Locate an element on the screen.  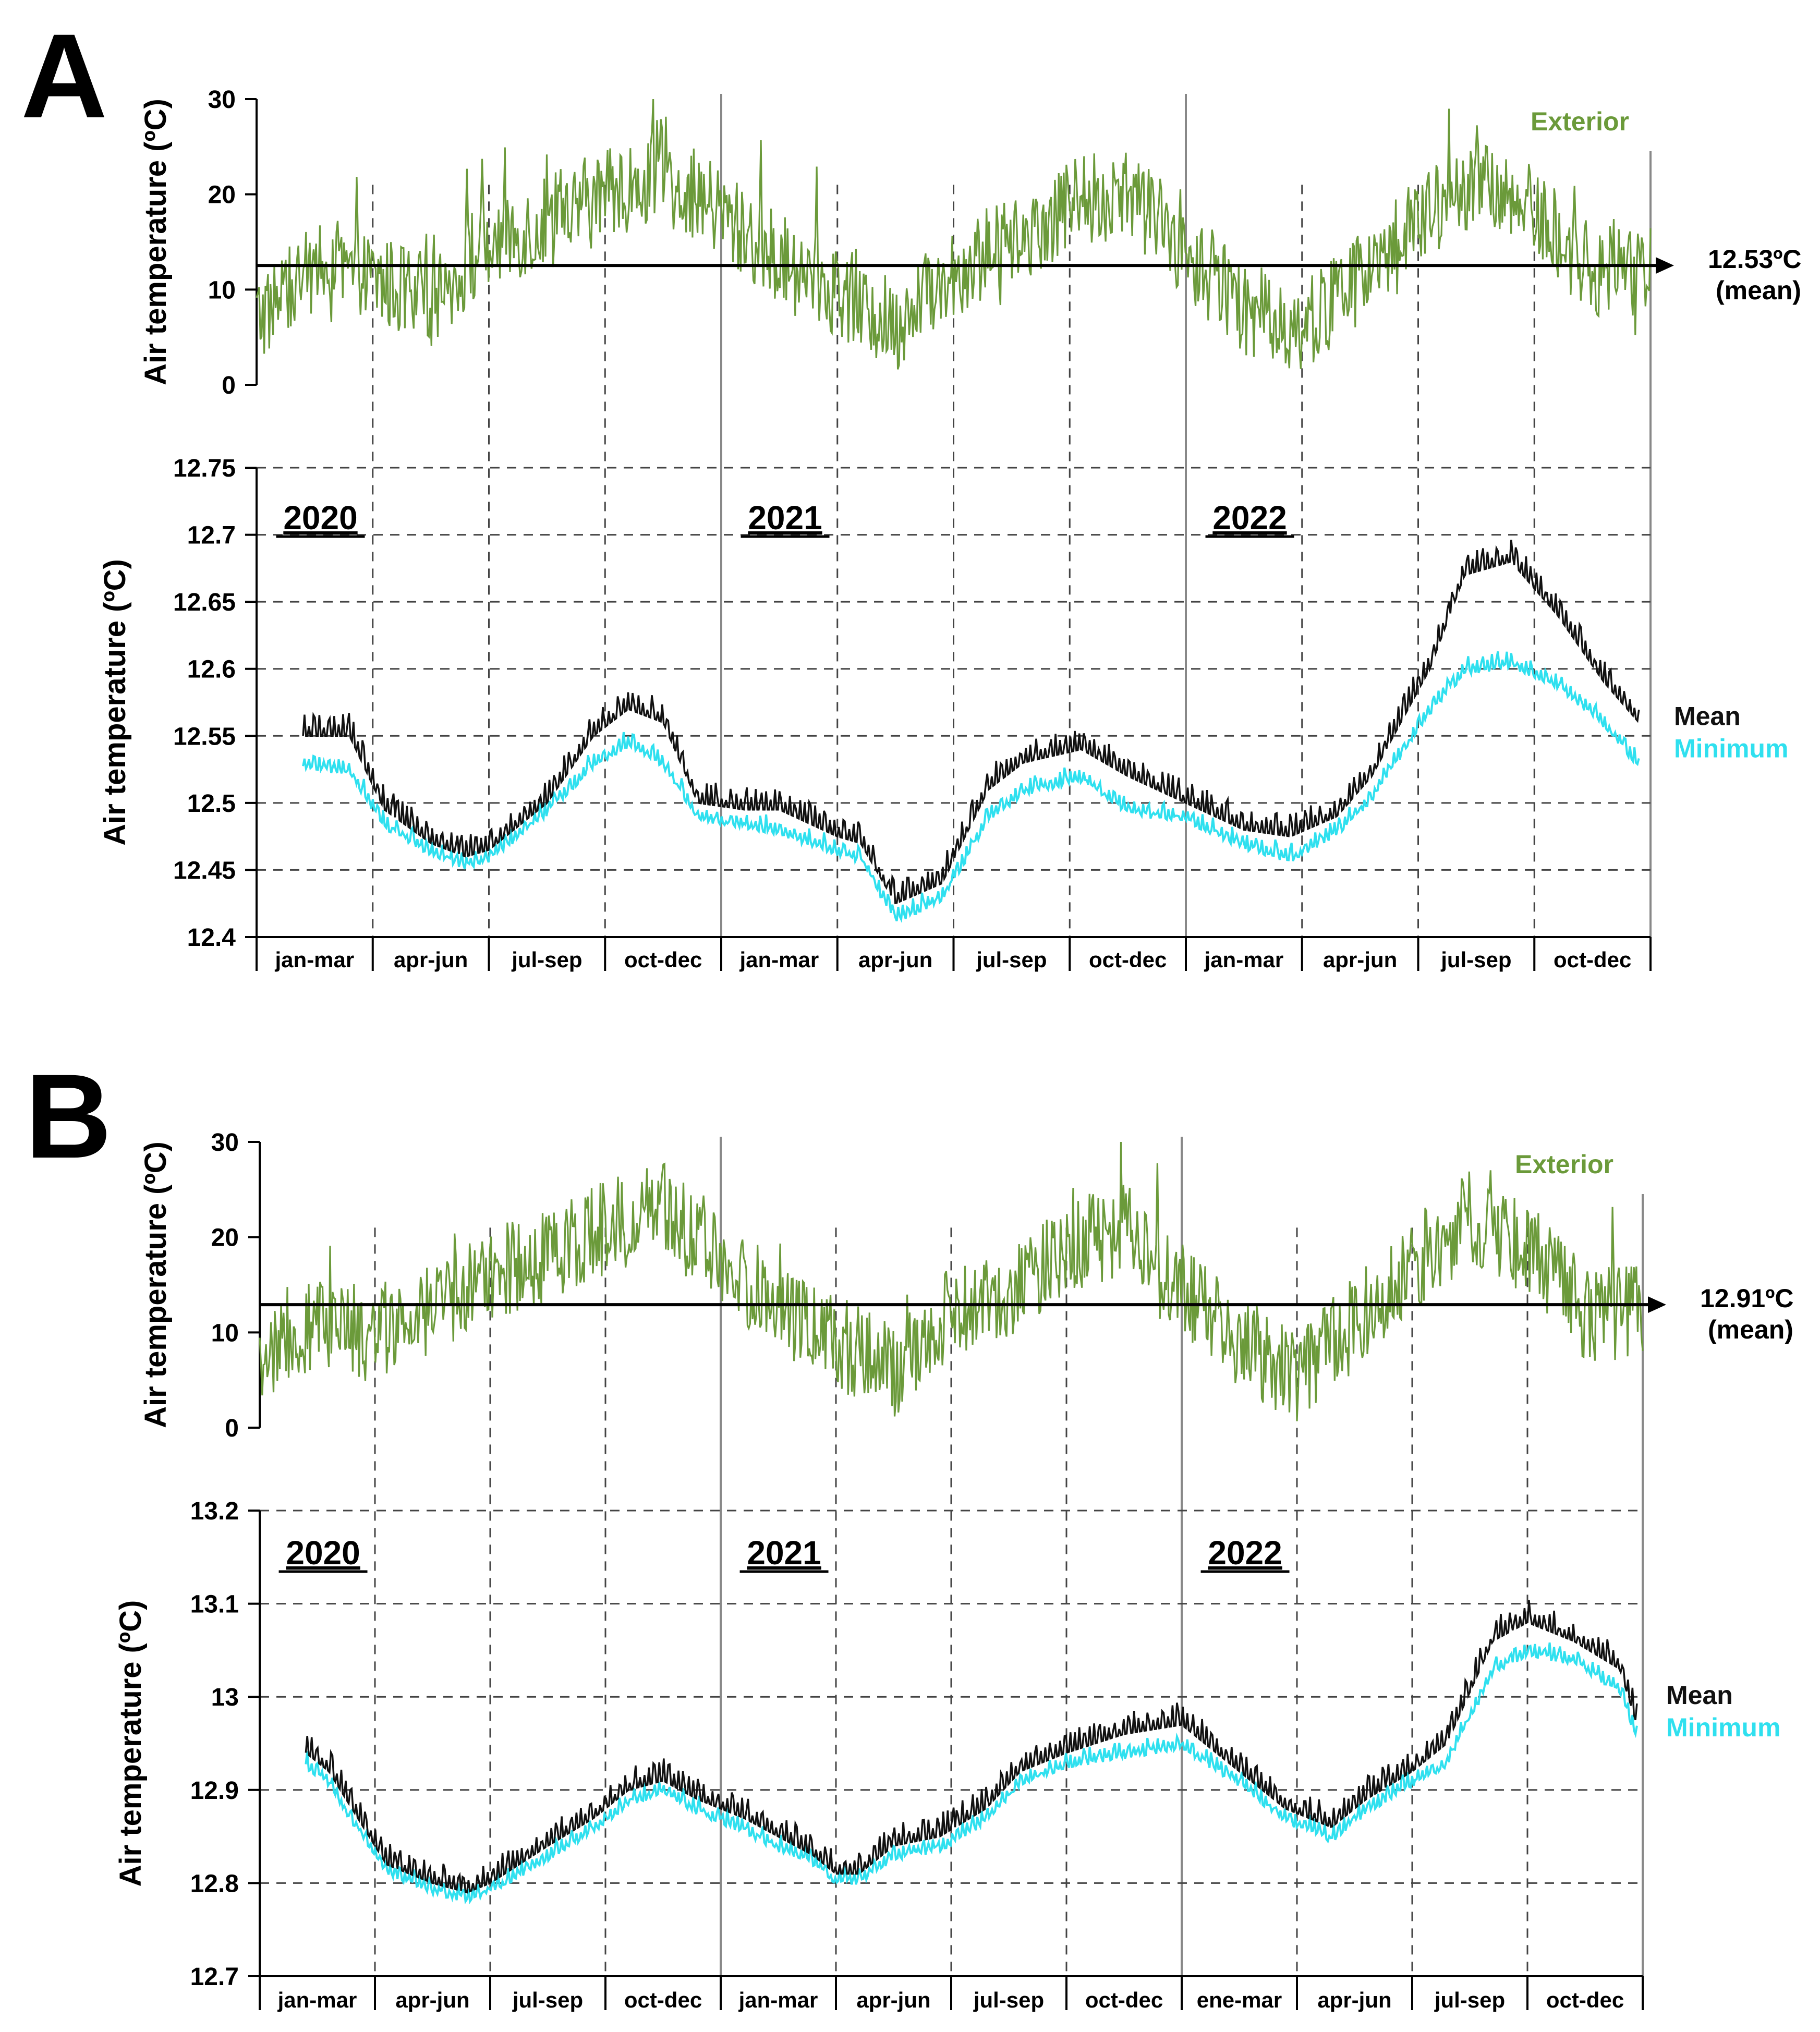
lower-y-tick-label: 12.5 is located at coordinates (211, 804).